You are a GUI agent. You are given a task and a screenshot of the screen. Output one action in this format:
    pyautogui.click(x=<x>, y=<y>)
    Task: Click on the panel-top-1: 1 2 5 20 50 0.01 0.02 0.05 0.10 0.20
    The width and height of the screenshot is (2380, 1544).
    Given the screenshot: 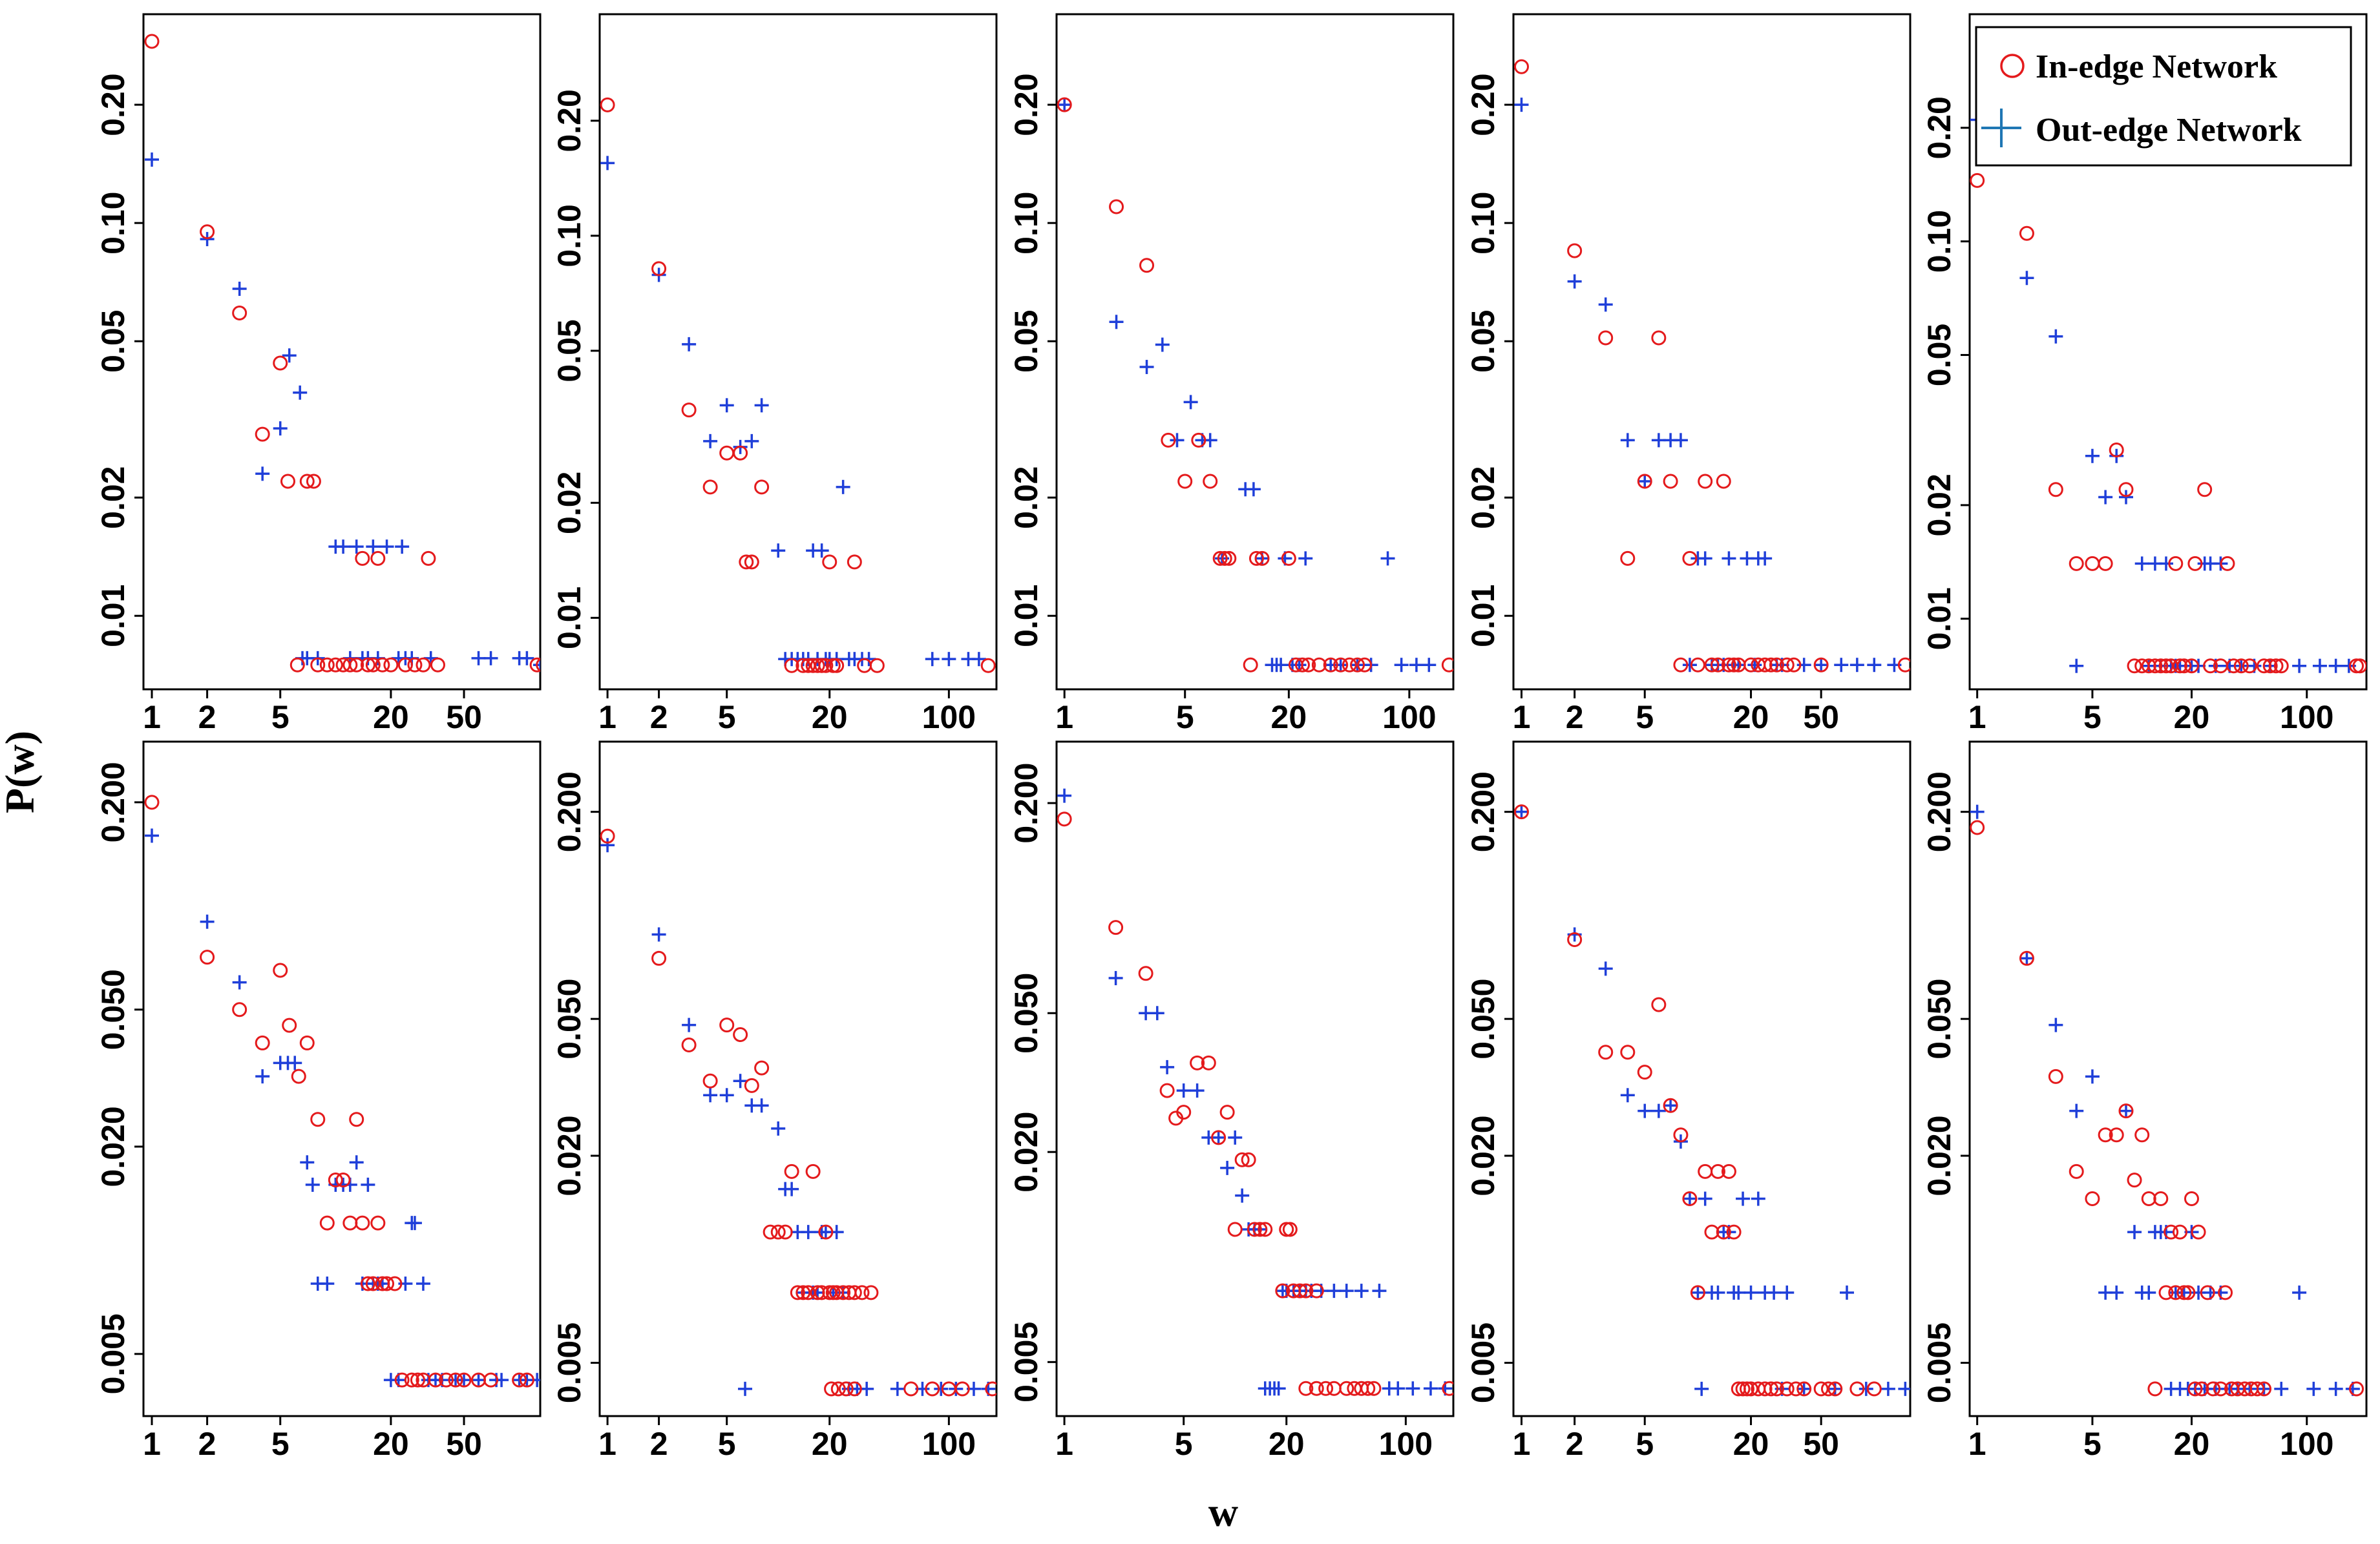 What is the action you would take?
    pyautogui.click(x=318, y=374)
    